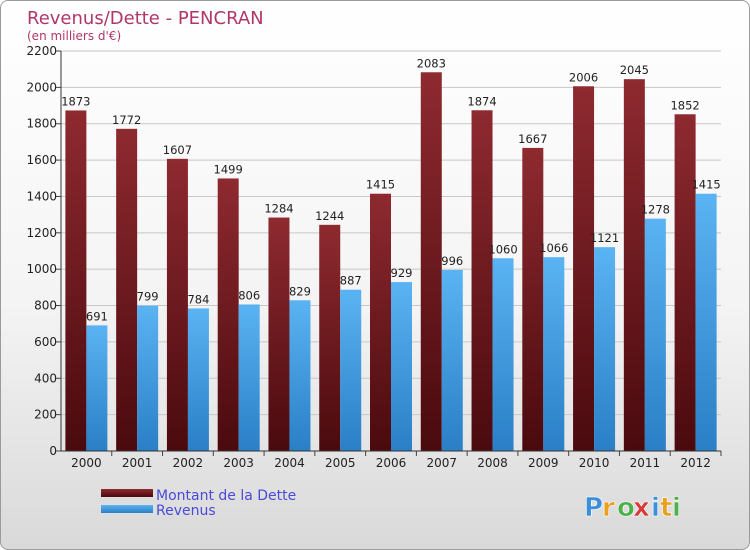 Image resolution: width=750 pixels, height=550 pixels. I want to click on revenus-value-label: 691, so click(97, 316).